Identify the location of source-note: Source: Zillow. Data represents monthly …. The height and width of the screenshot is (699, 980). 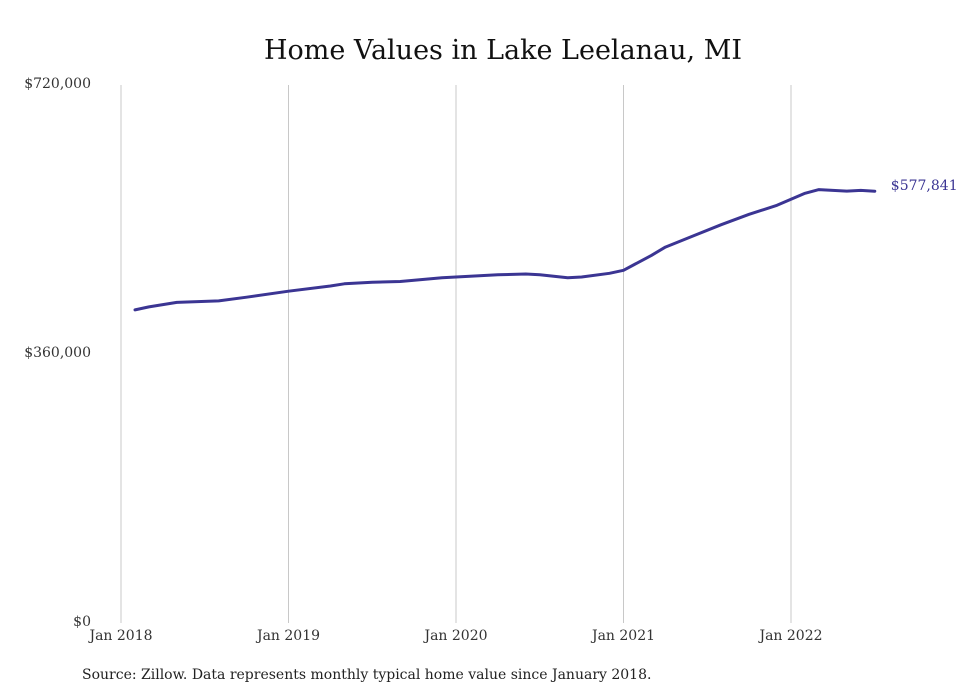
(367, 675).